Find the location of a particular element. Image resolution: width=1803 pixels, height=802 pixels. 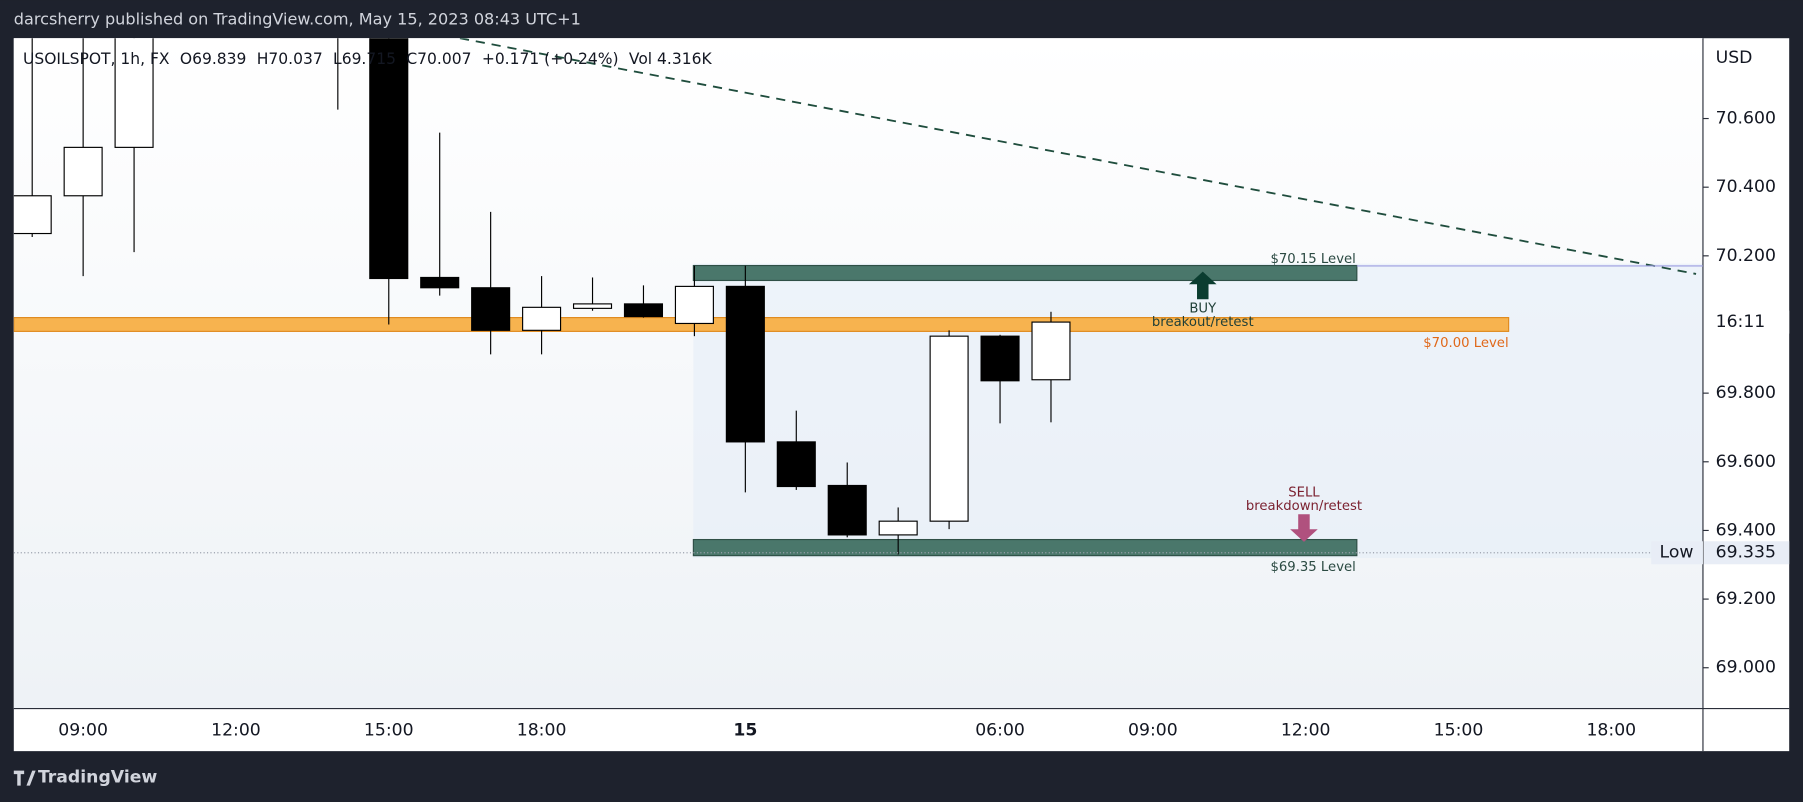

y-tick-label: 69.600 is located at coordinates (1746, 462).